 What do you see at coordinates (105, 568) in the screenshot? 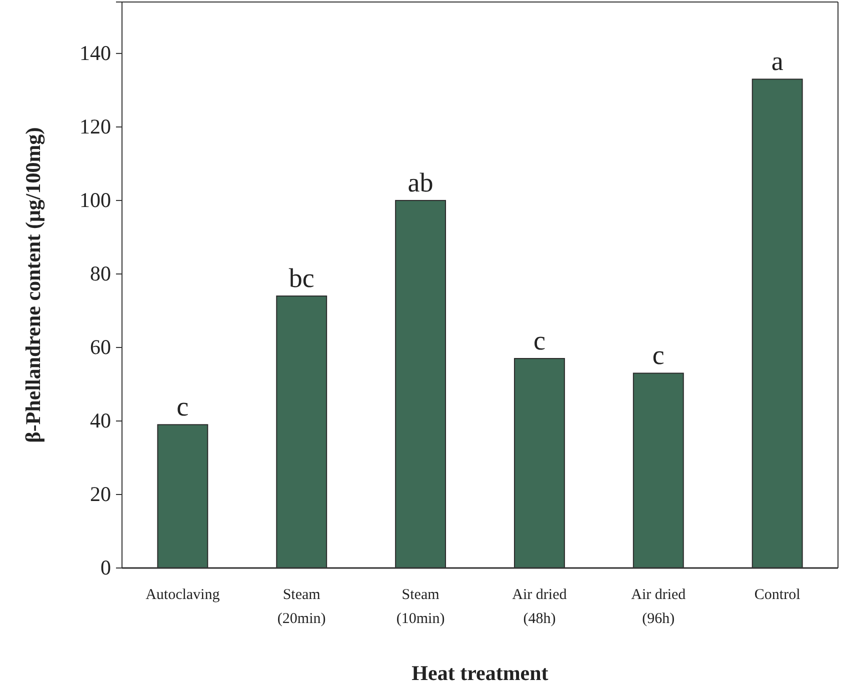
I see `y-tick-label: 0` at bounding box center [105, 568].